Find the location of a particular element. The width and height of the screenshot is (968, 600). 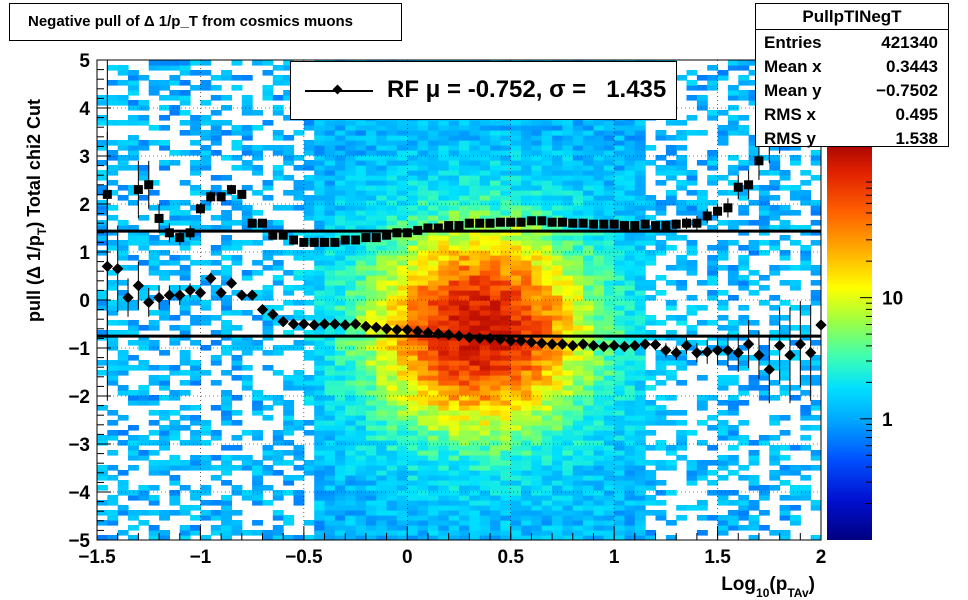

y-tick-label: −3 is located at coordinates (79, 445).